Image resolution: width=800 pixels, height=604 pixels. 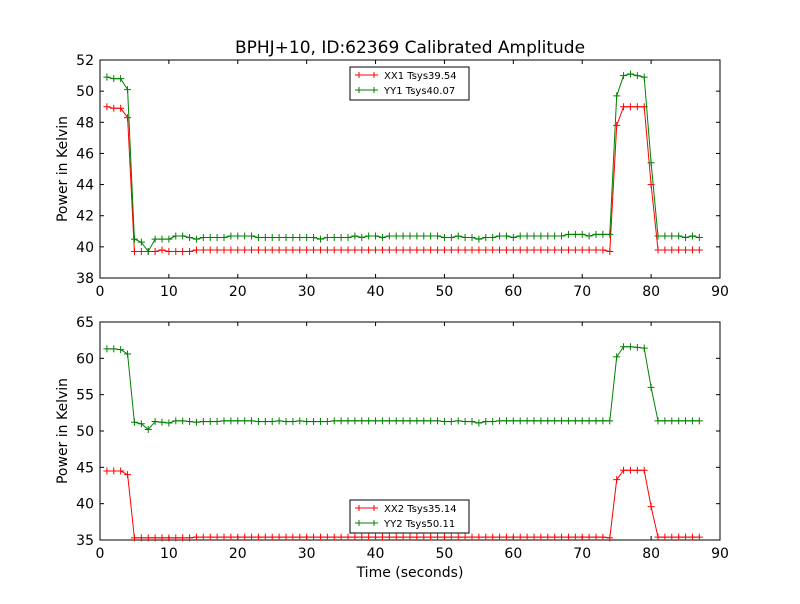 What do you see at coordinates (720, 292) in the screenshot?
I see `x-tick-label: 90` at bounding box center [720, 292].